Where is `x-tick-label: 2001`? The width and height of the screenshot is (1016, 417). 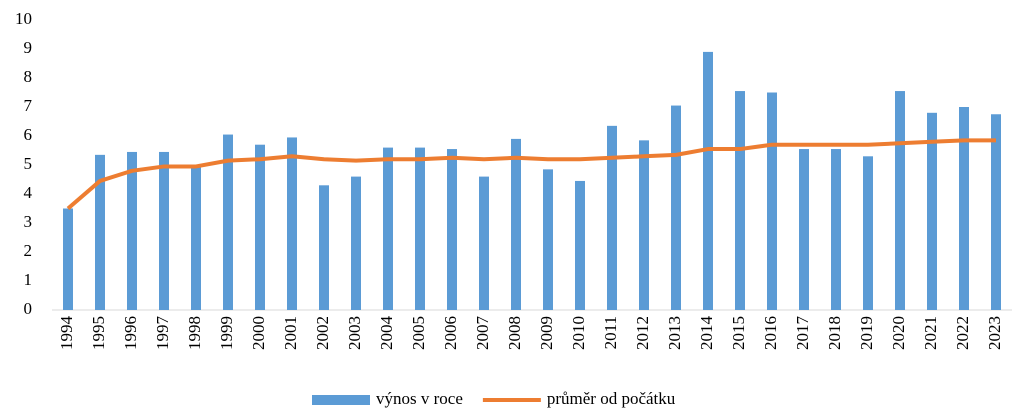
x-tick-label: 2001 is located at coordinates (290, 333).